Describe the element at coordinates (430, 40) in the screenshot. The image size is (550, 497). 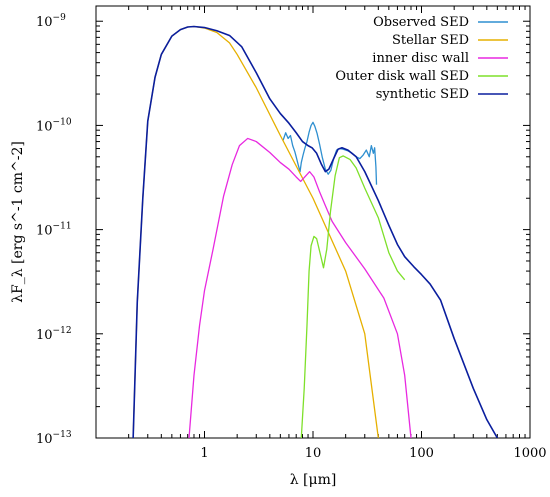
I see `legend-label-stellar-sed: Stellar SED` at that location.